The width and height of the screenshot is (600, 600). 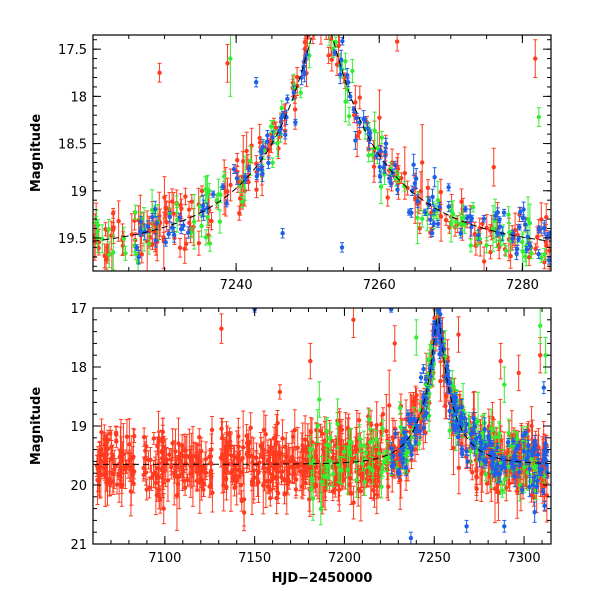 I want to click on top-x-tick-label: 7280, so click(x=522, y=285).